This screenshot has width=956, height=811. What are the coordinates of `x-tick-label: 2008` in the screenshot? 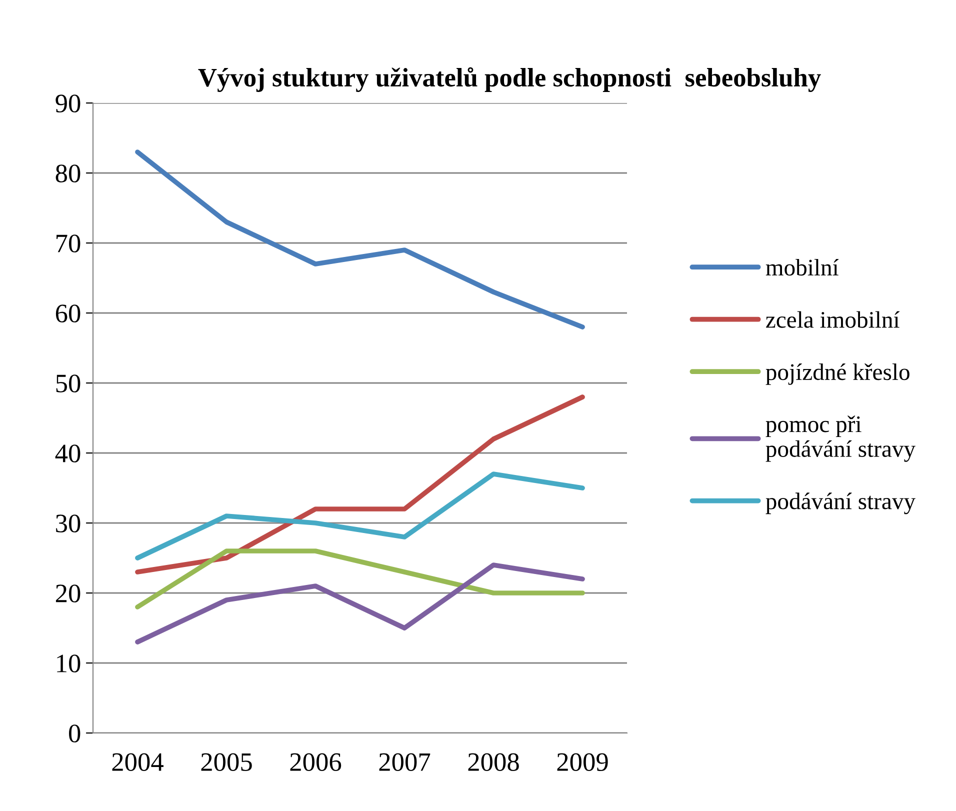 It's located at (493, 762).